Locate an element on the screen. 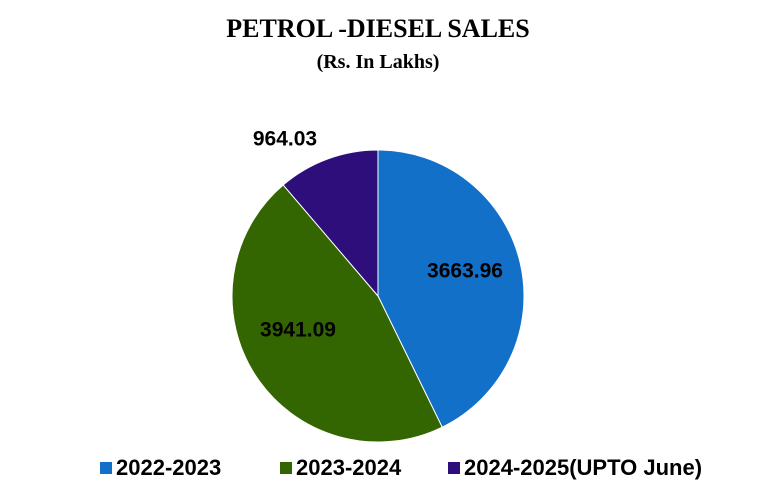  legend-label: 2022-2023 is located at coordinates (168, 467).